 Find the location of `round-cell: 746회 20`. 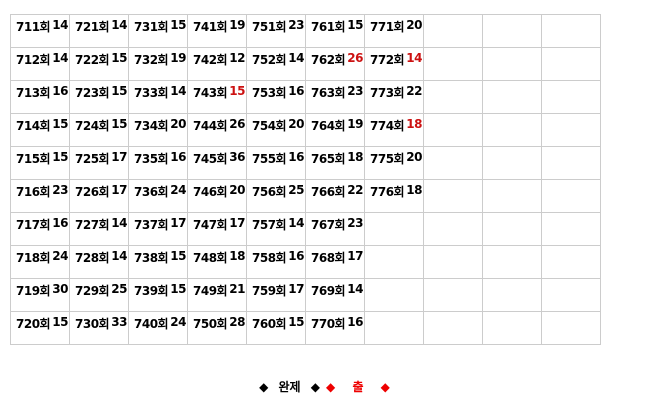

round-cell: 746회 20 is located at coordinates (217, 196).